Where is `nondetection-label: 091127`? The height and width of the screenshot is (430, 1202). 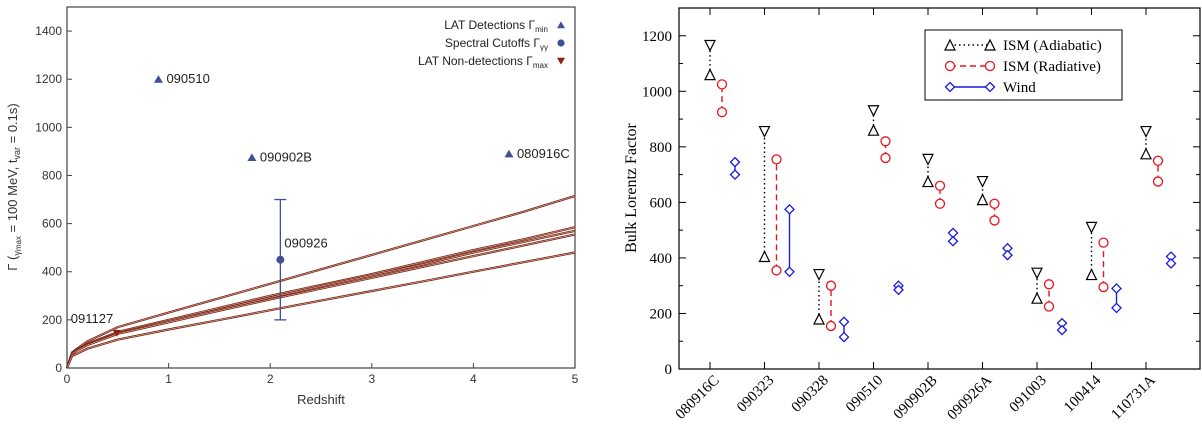 nondetection-label: 091127 is located at coordinates (92, 318).